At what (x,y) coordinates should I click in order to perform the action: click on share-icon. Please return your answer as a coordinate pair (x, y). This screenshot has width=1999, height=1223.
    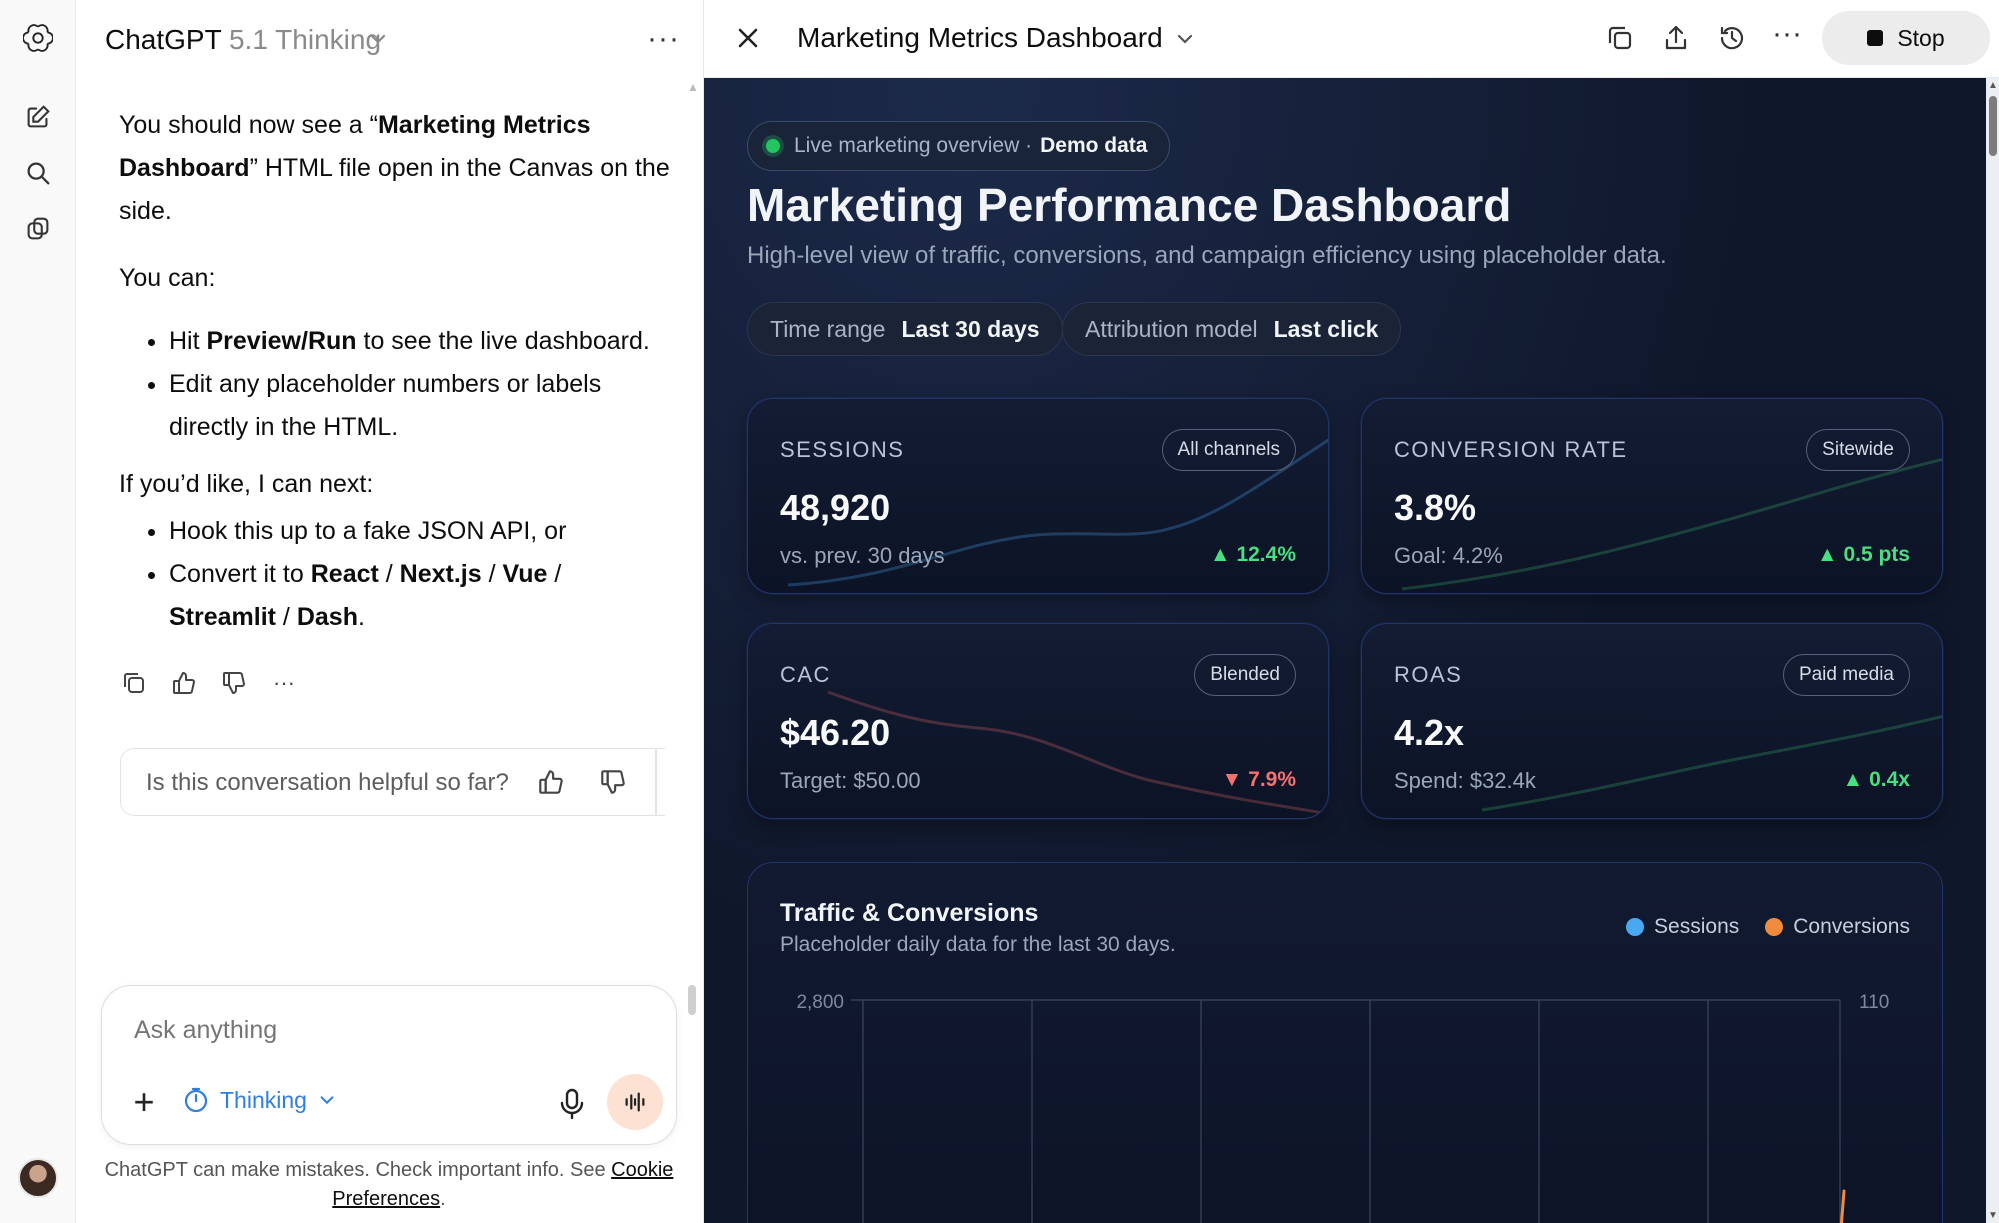
    Looking at the image, I should click on (1676, 38).